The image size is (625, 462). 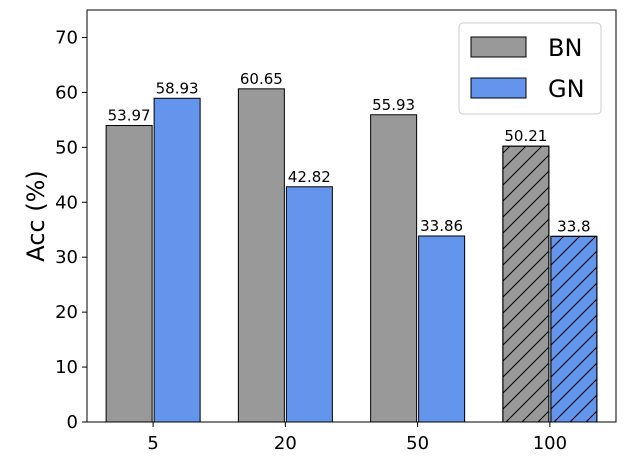 I want to click on data-label-bn-100: 50.21, so click(x=525, y=136).